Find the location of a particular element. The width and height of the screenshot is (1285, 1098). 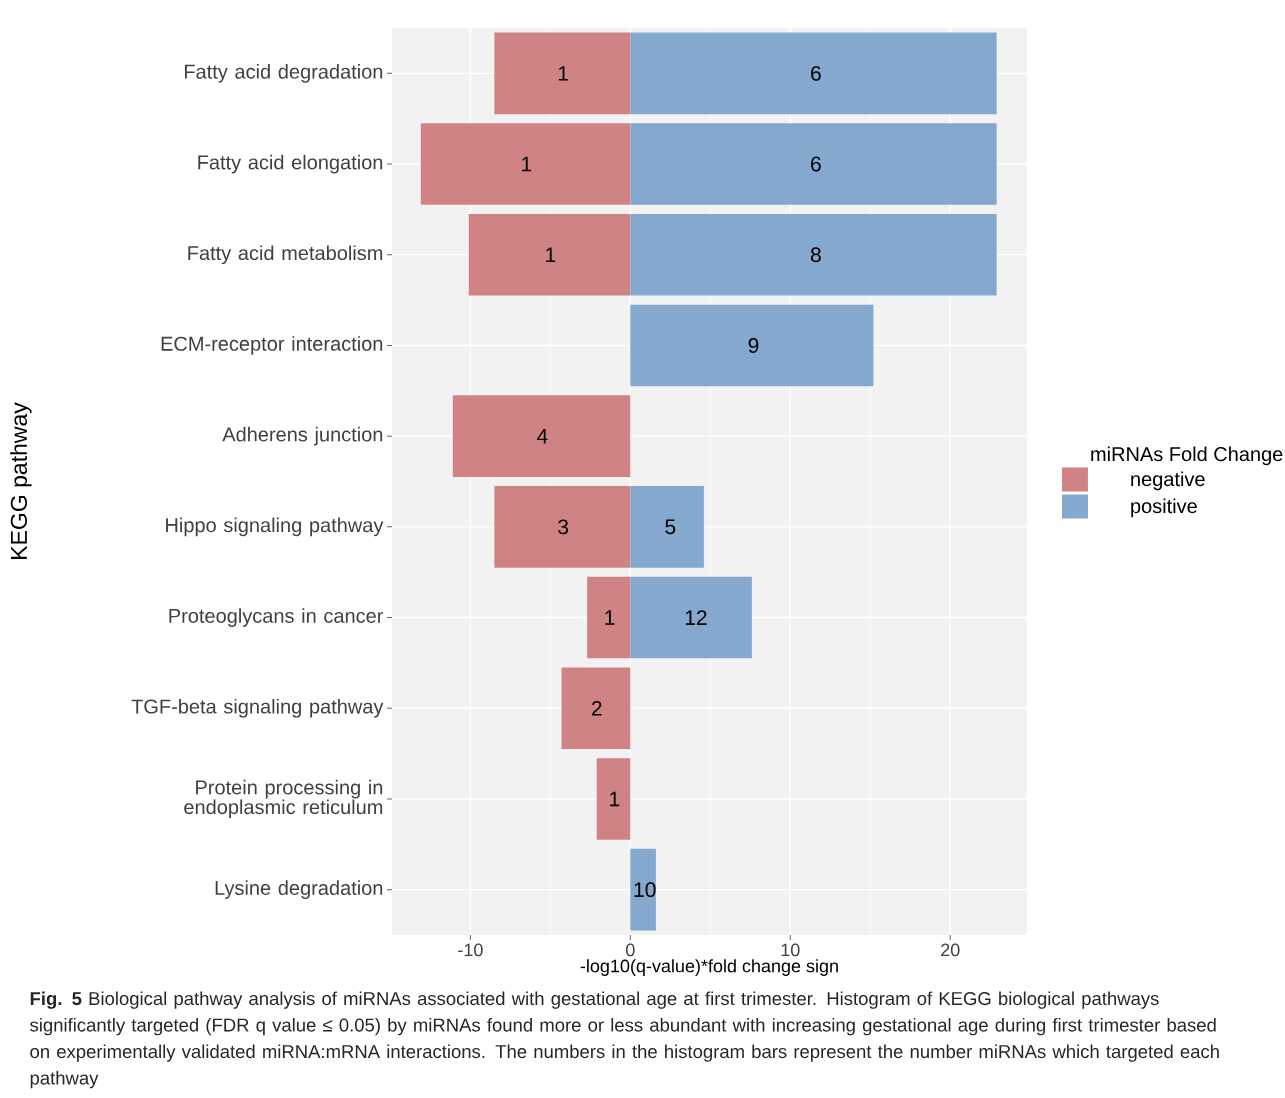

annotation: 8 is located at coordinates (815, 255).